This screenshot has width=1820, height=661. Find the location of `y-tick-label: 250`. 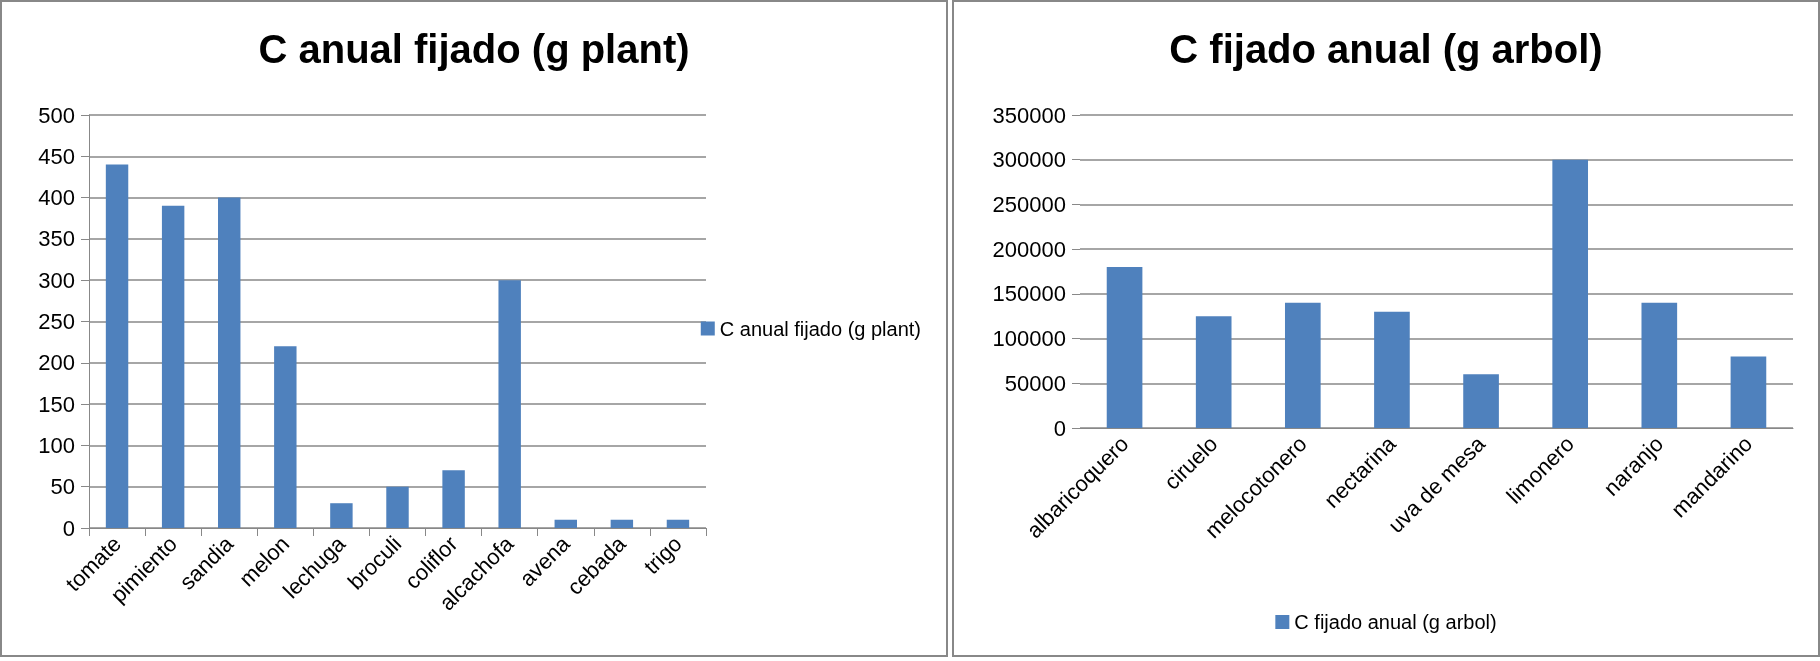

y-tick-label: 250 is located at coordinates (56, 321).